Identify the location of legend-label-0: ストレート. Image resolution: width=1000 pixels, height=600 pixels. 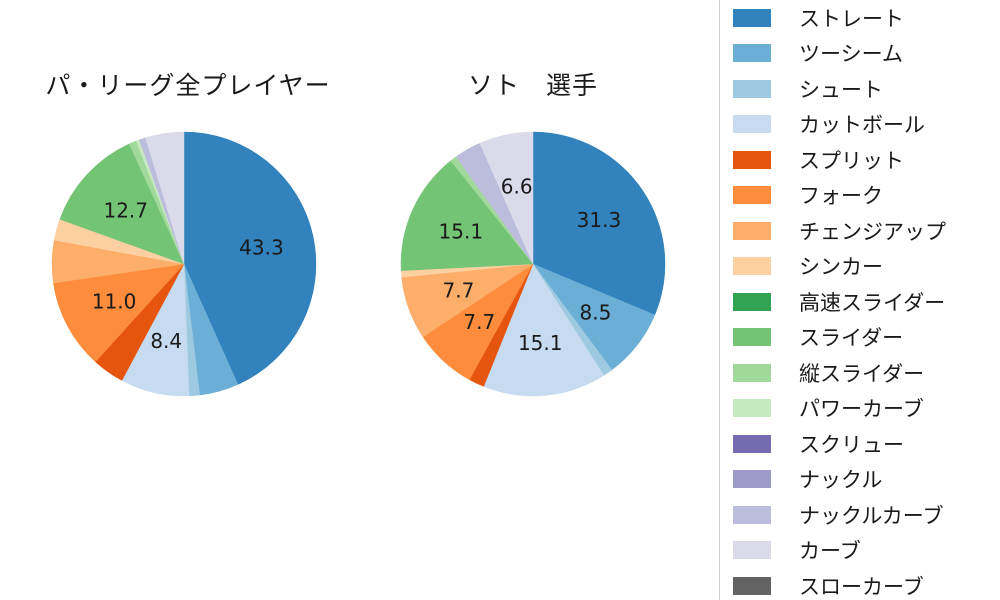
(851, 18).